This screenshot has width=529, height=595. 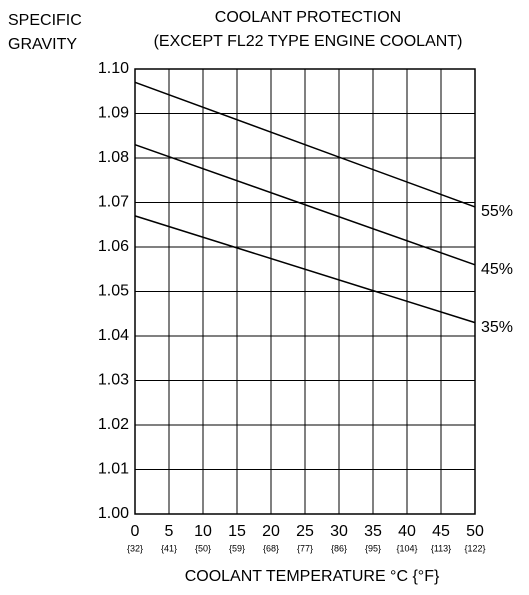 What do you see at coordinates (113, 291) in the screenshot?
I see `y-tick-label: 1.05` at bounding box center [113, 291].